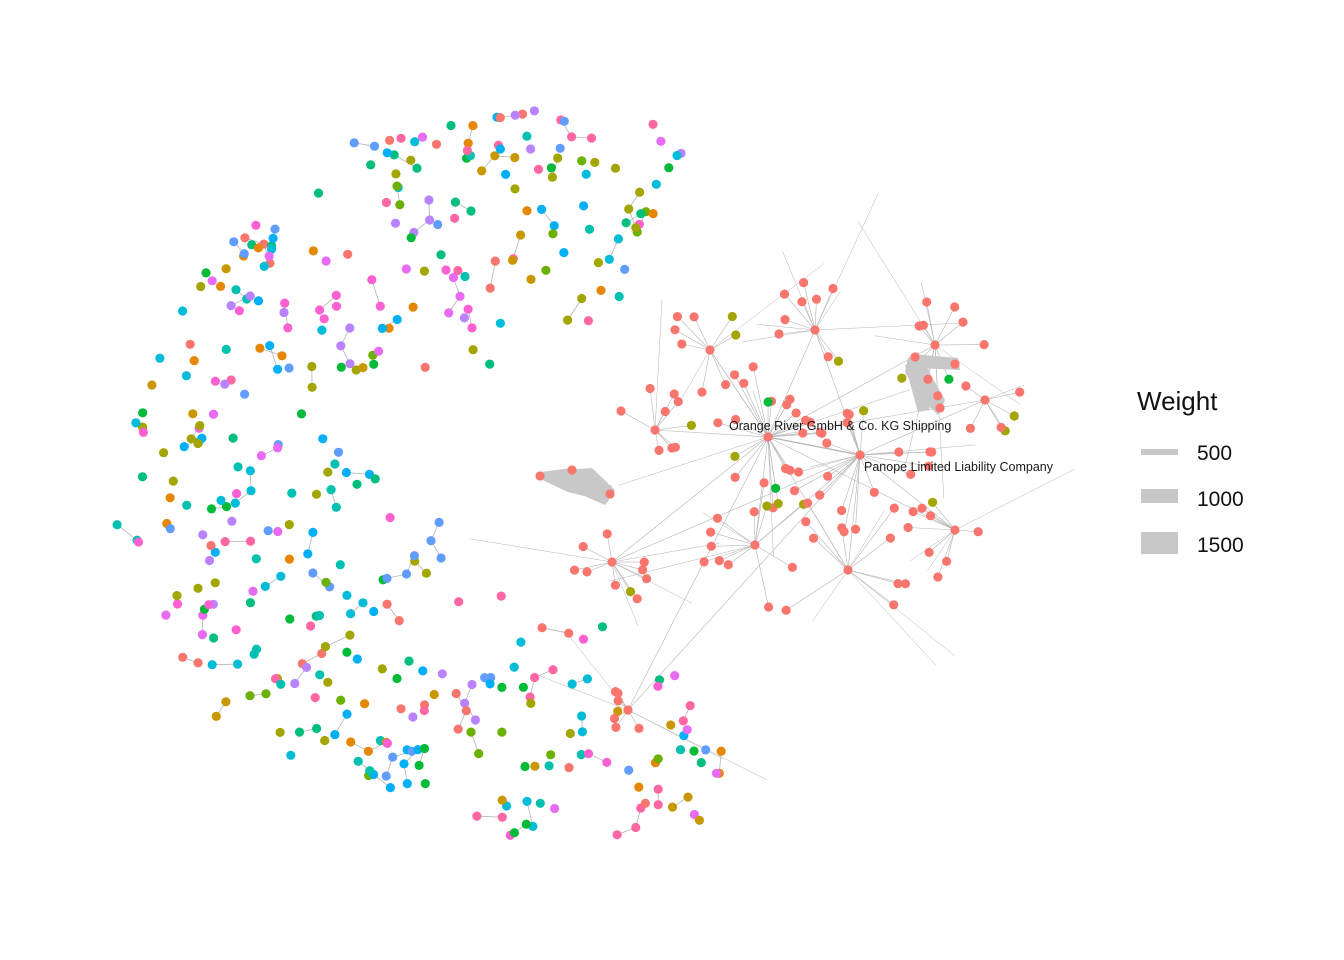 The width and height of the screenshot is (1344, 960). What do you see at coordinates (1190, 471) in the screenshot?
I see `legend: Weight 500 1000 1500` at bounding box center [1190, 471].